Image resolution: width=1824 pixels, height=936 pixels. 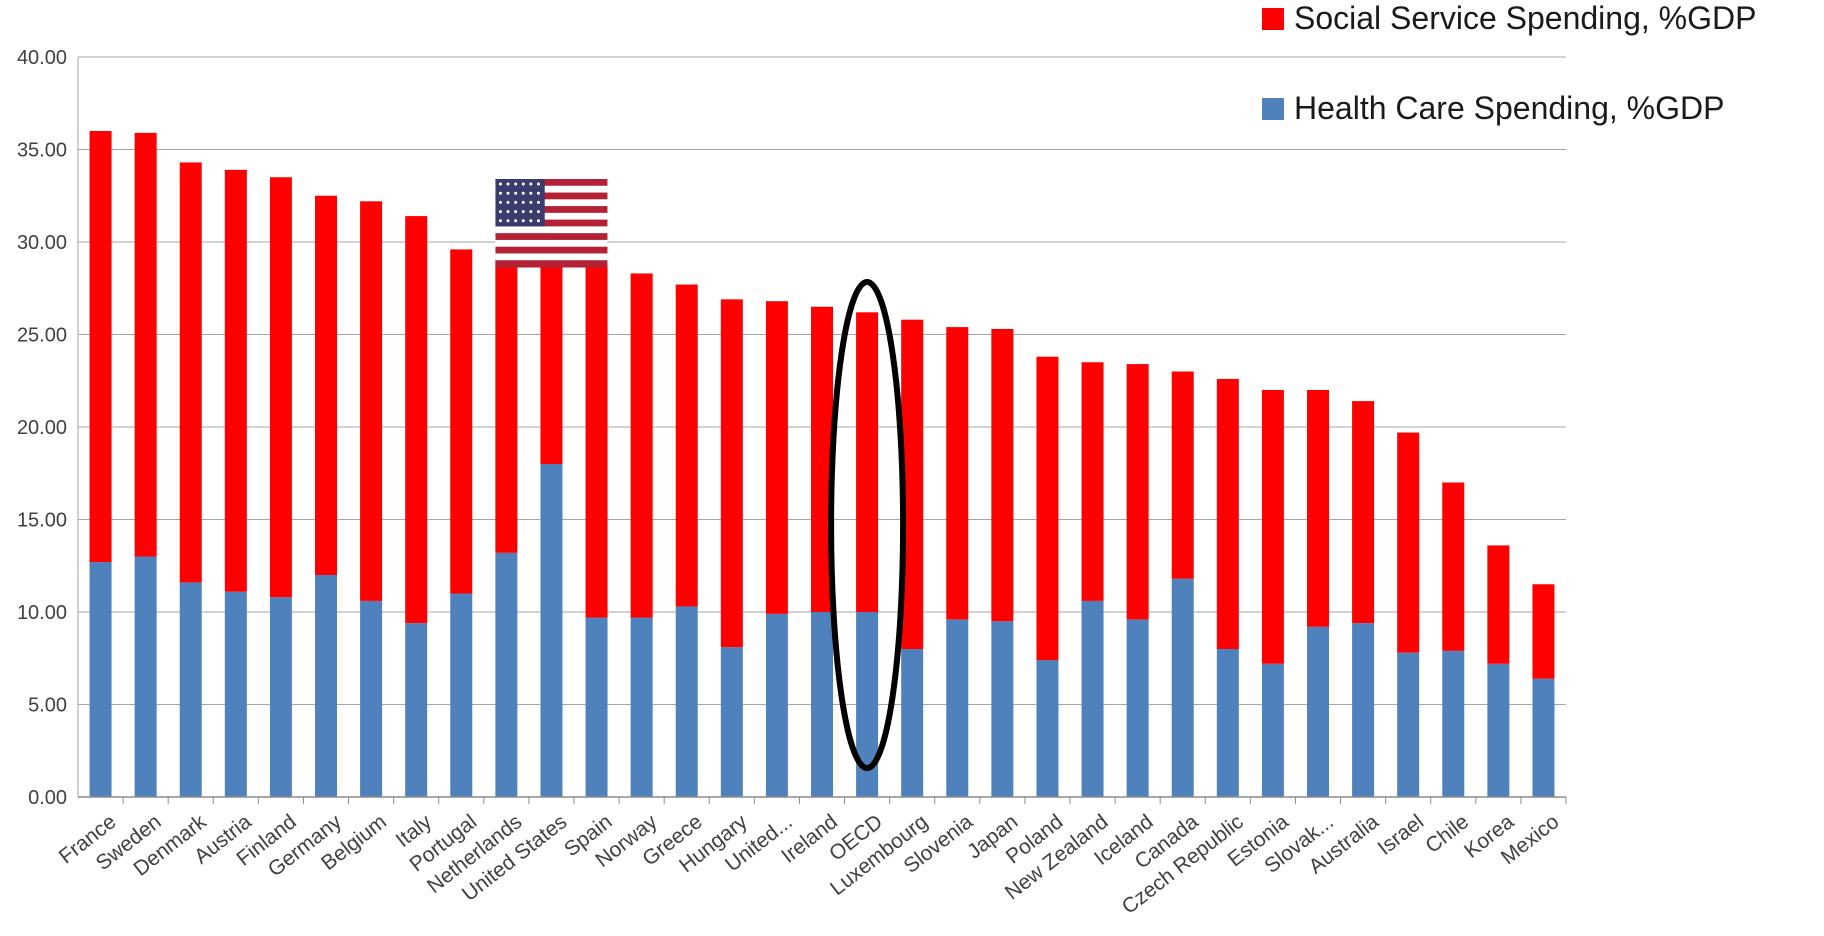 What do you see at coordinates (42, 428) in the screenshot?
I see `y-tick-label: 20.00` at bounding box center [42, 428].